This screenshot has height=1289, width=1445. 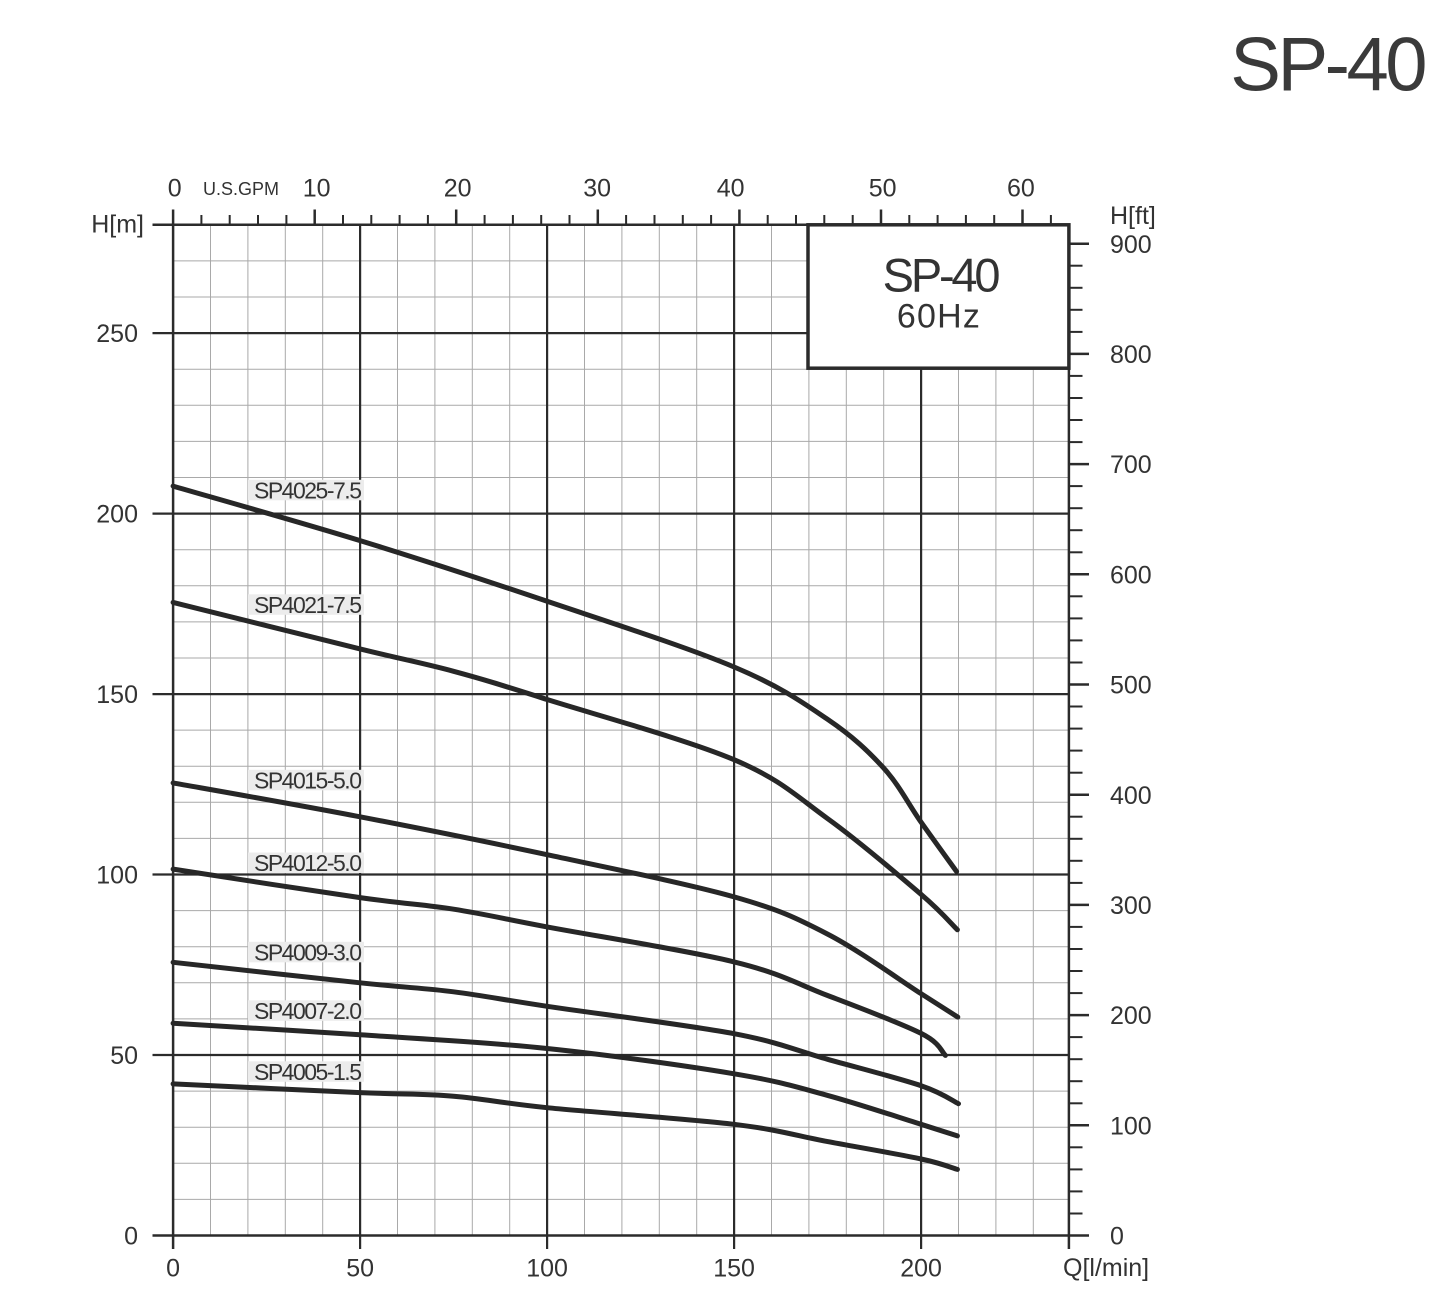 What do you see at coordinates (1021, 189) in the screenshot?
I see `svg-text: 60` at bounding box center [1021, 189].